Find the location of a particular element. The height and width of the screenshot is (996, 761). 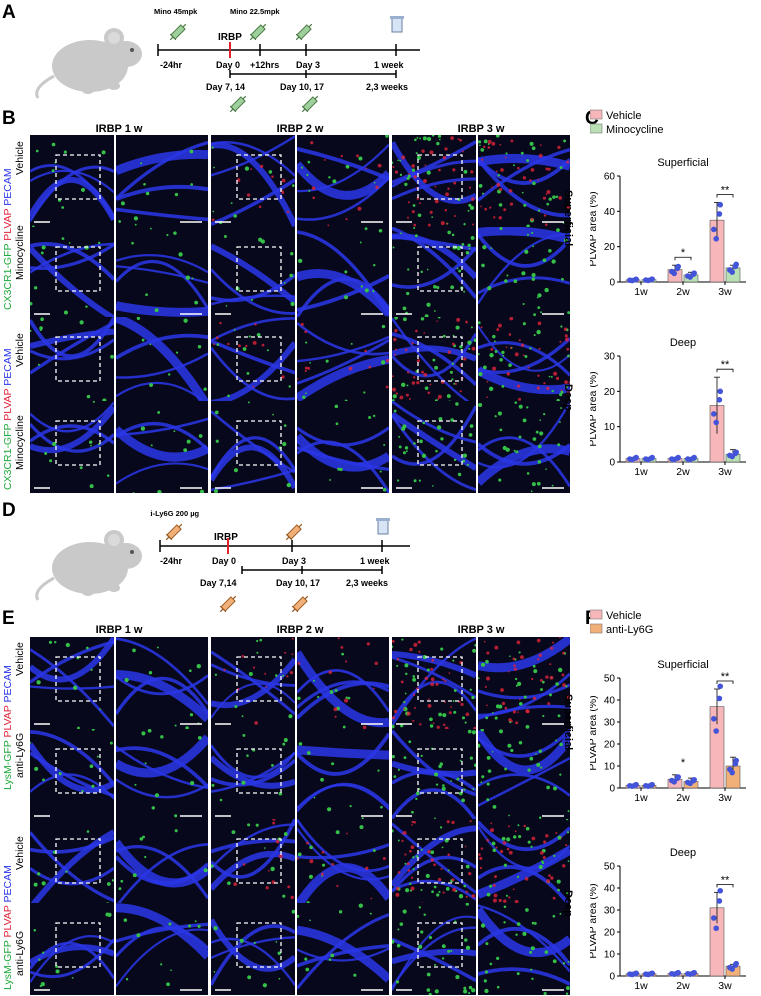

chart-title: Superficial is located at coordinates (682, 163).